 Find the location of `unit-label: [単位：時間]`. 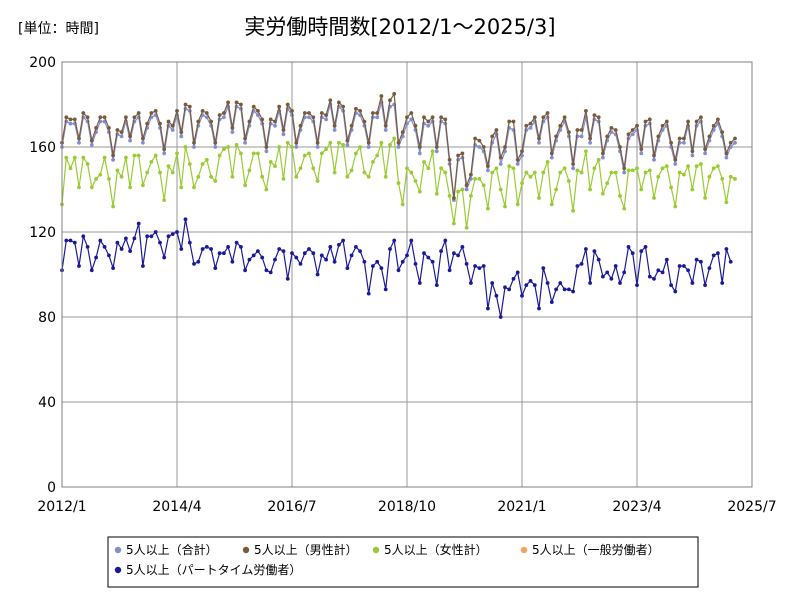

unit-label: [単位：時間] is located at coordinates (58, 29).